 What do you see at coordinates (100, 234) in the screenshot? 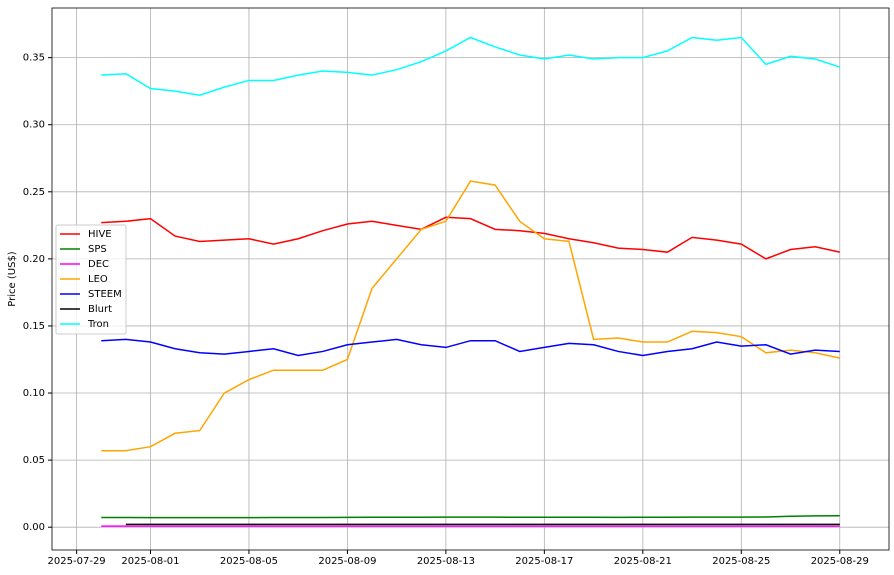
I see `legend-label: HIVE` at bounding box center [100, 234].